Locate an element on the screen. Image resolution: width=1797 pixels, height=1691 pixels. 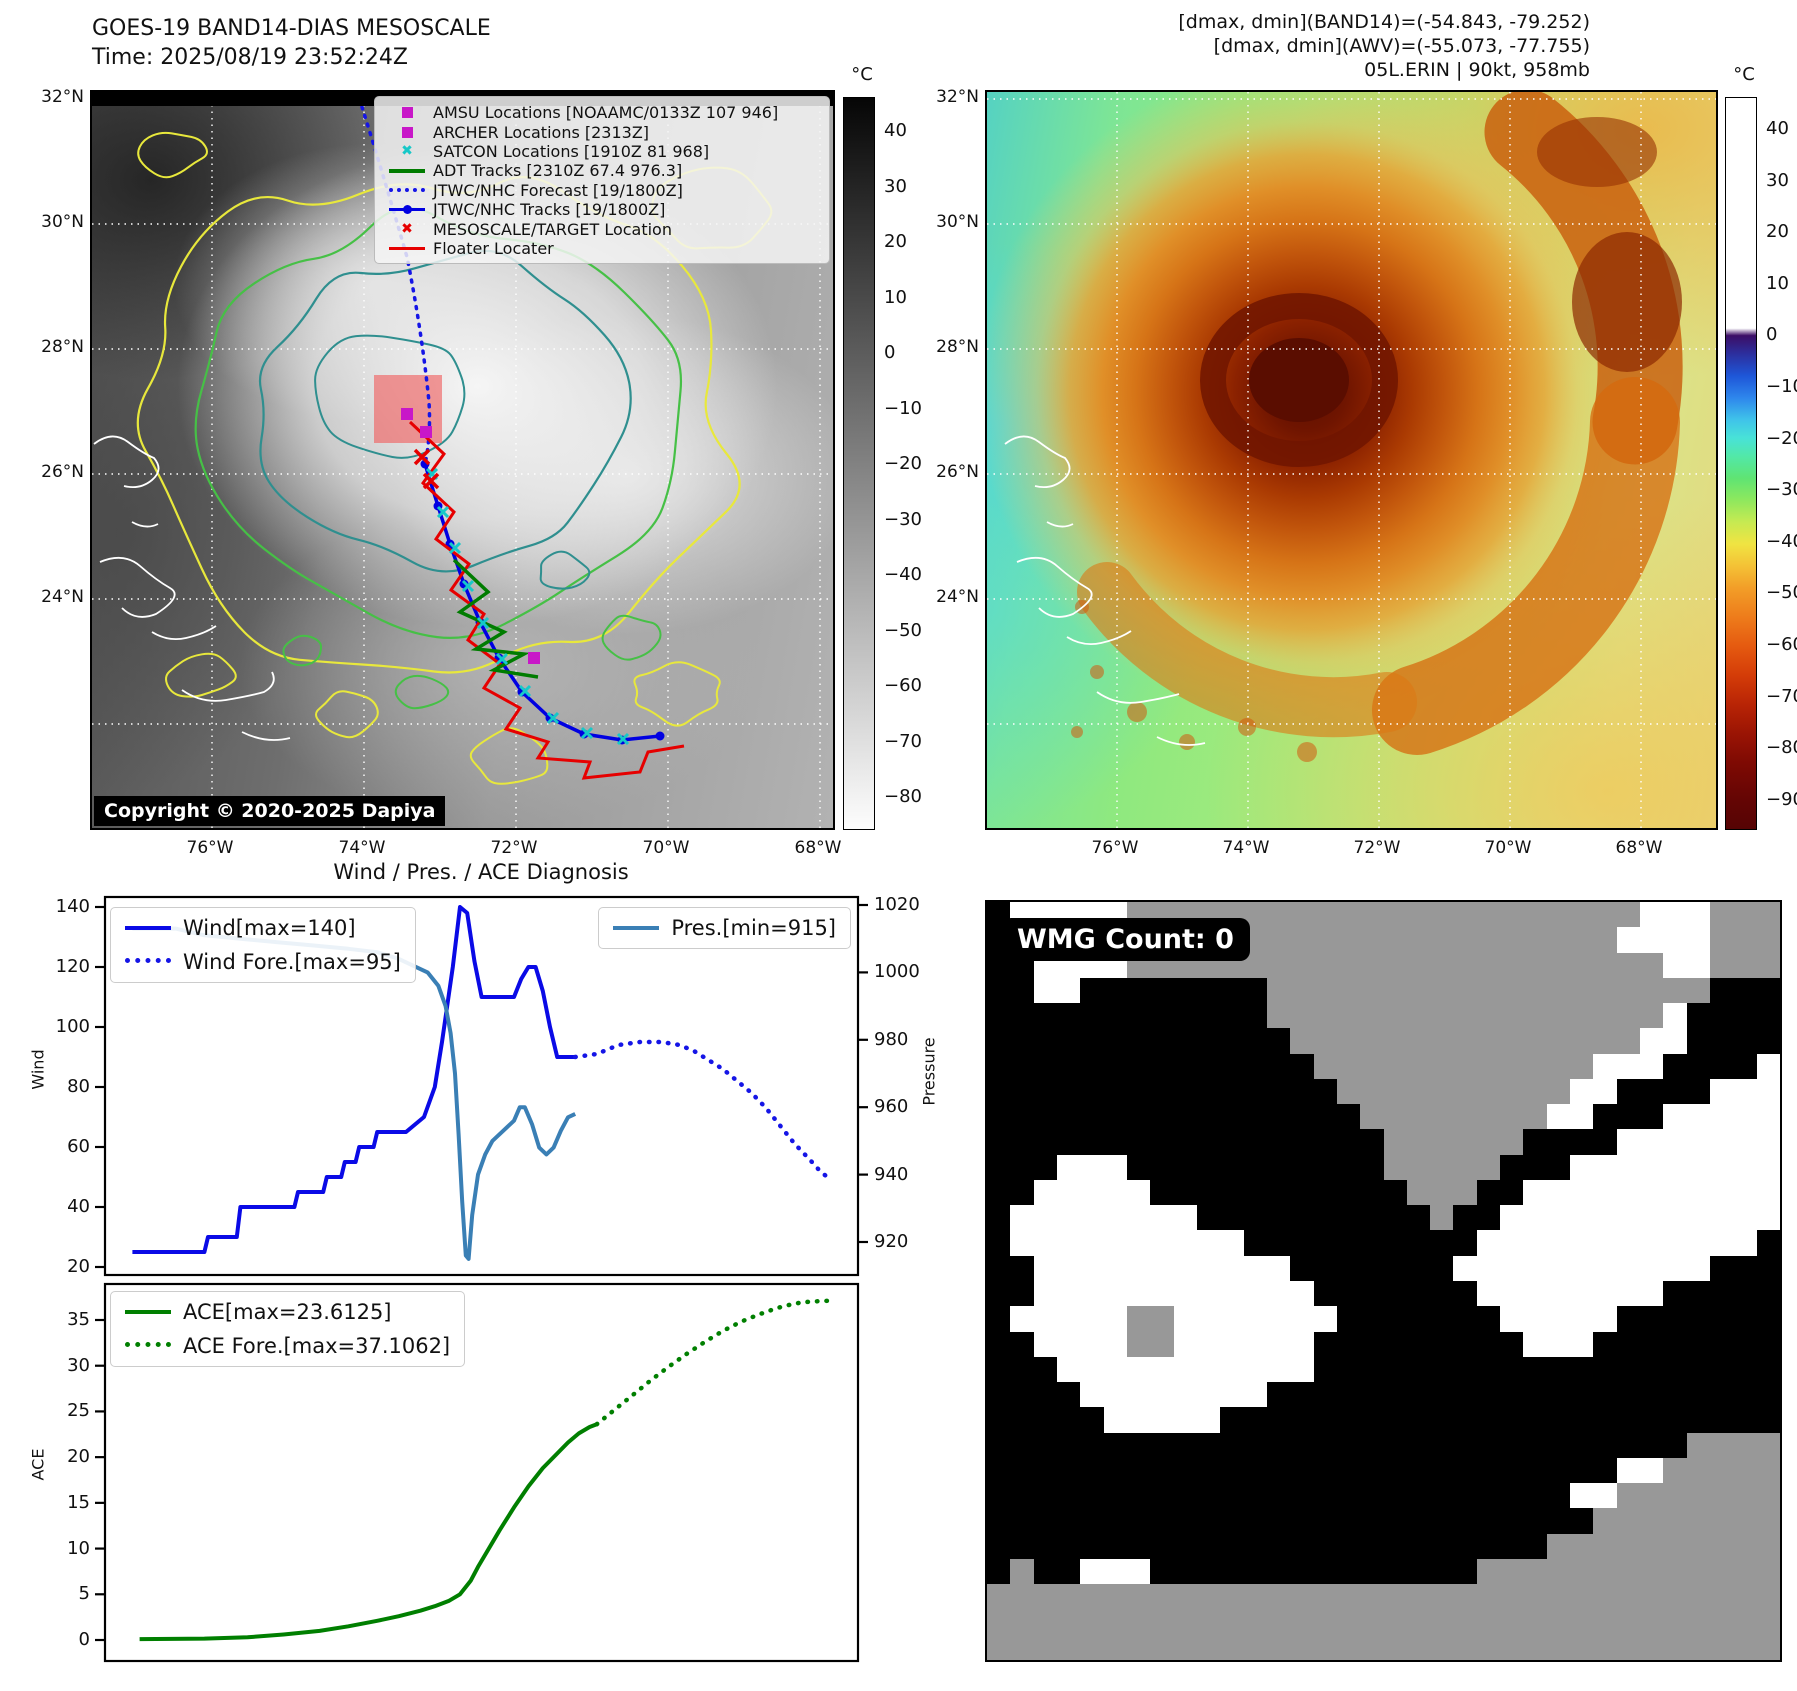
colorbar-tick-label: −30 is located at coordinates (903, 519).